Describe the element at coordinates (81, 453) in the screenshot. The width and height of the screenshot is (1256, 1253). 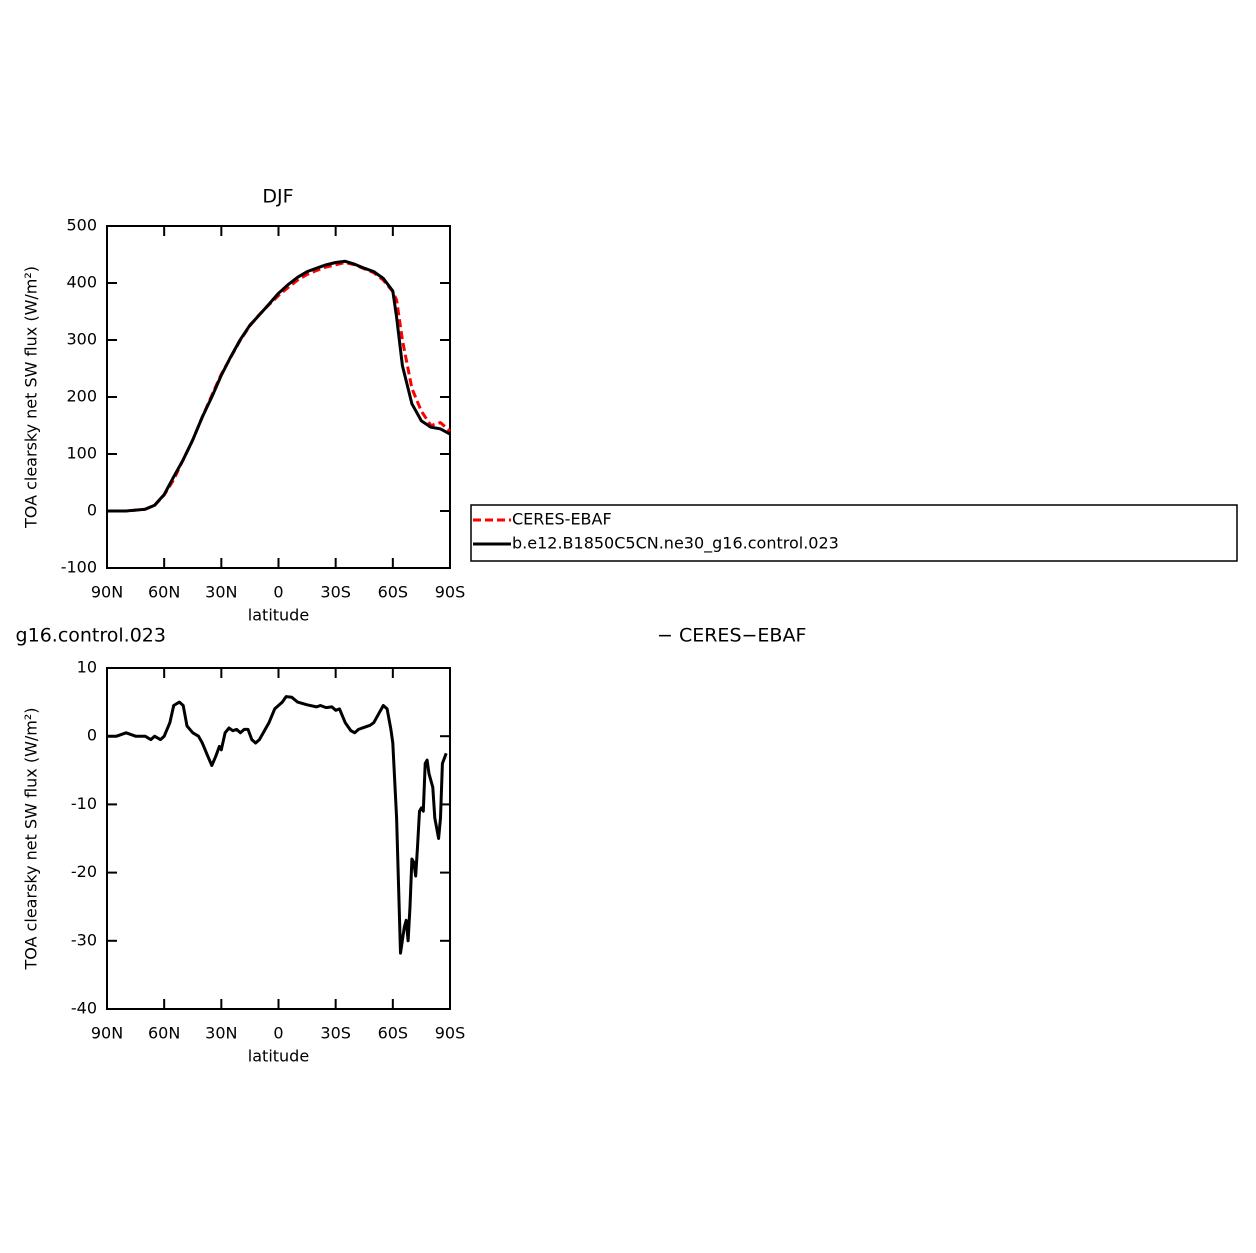
I see `y-tick-label: 100` at that location.